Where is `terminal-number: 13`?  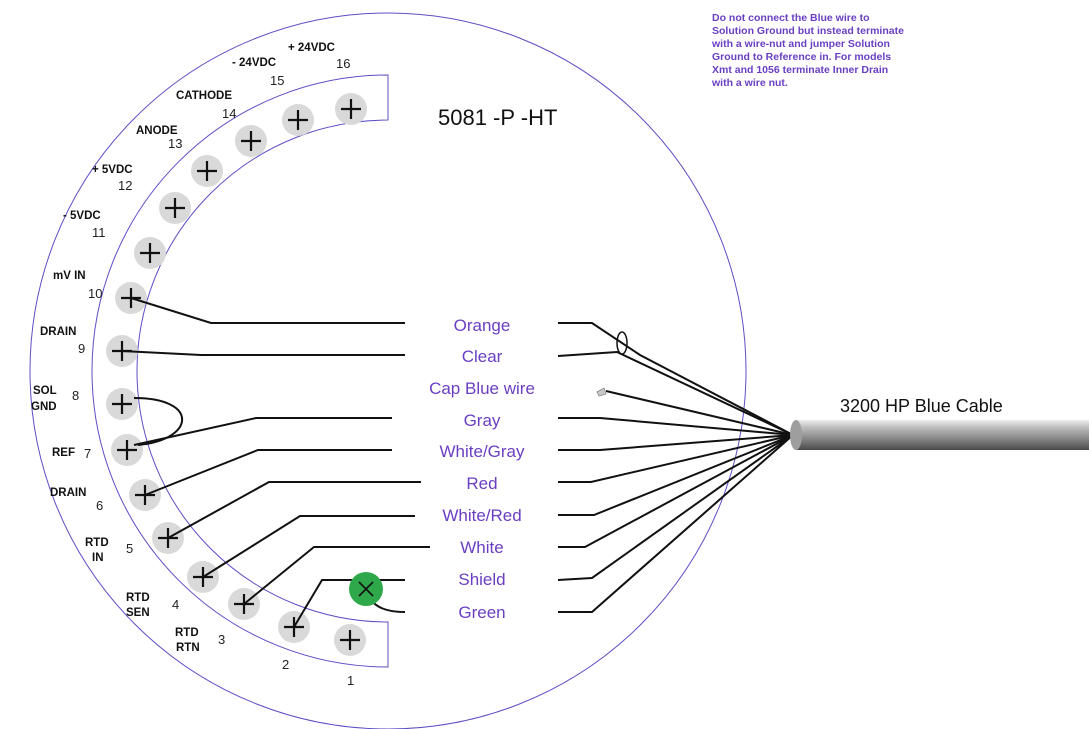
terminal-number: 13 is located at coordinates (175, 143).